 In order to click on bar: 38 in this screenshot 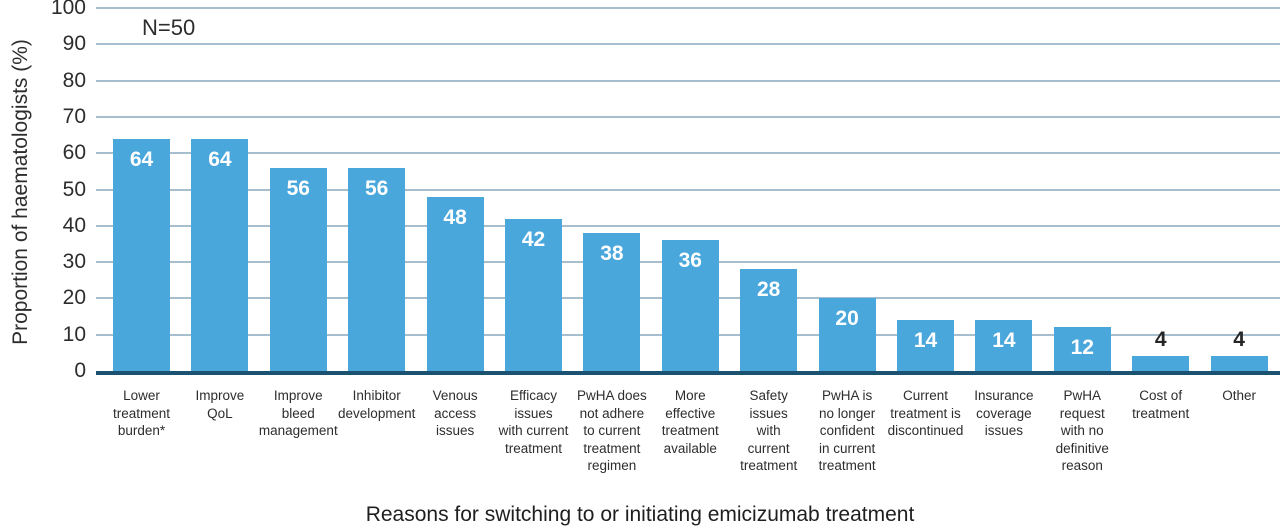, I will do `click(612, 302)`.